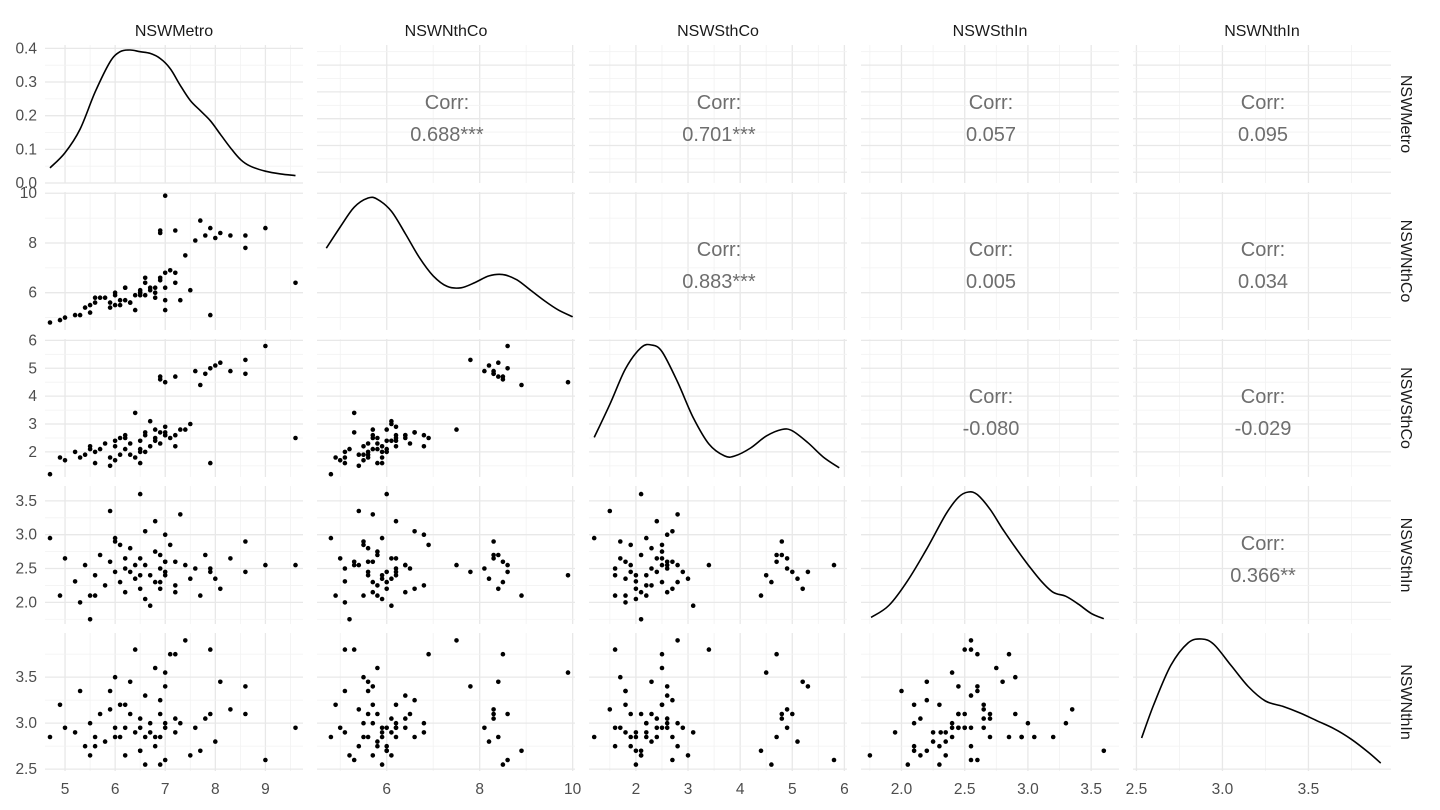 Image resolution: width=1440 pixels, height=810 pixels. I want to click on corr-value: 0.095, so click(1263, 135).